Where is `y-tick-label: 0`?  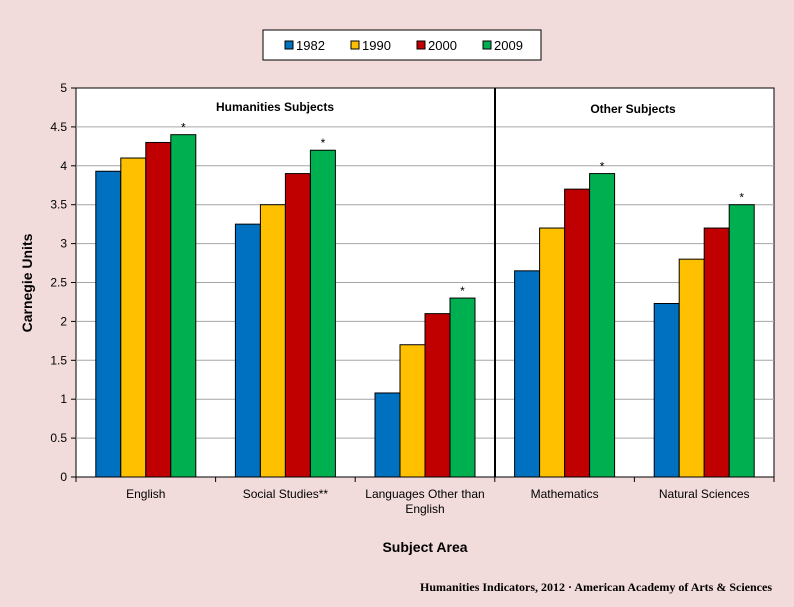
y-tick-label: 0 is located at coordinates (63, 477).